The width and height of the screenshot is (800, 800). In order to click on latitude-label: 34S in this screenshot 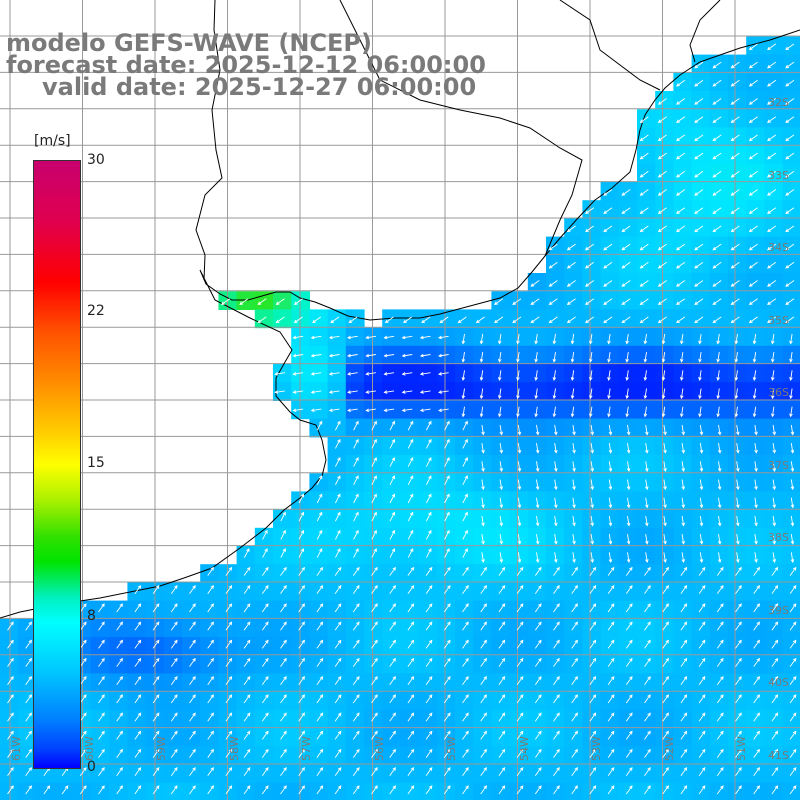, I will do `click(778, 247)`.